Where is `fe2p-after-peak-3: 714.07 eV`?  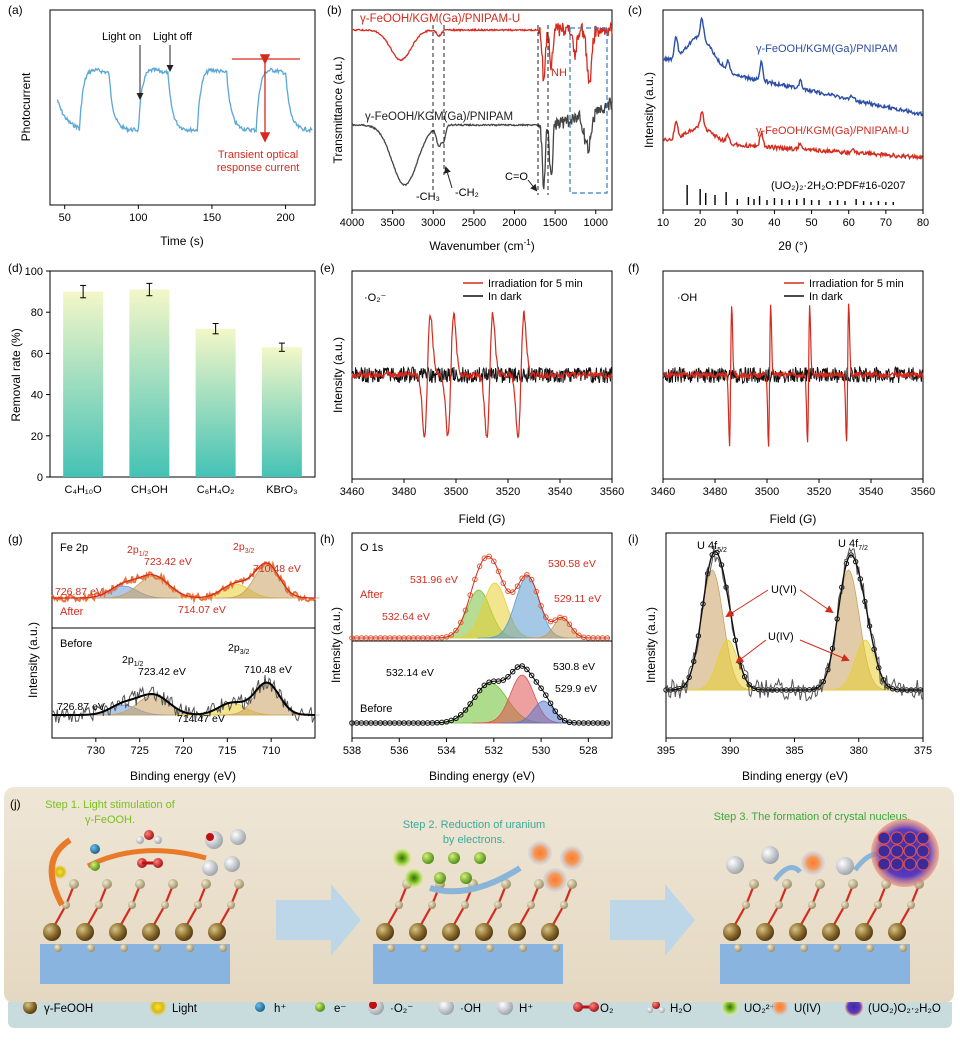
fe2p-after-peak-3: 714.07 eV is located at coordinates (202, 610).